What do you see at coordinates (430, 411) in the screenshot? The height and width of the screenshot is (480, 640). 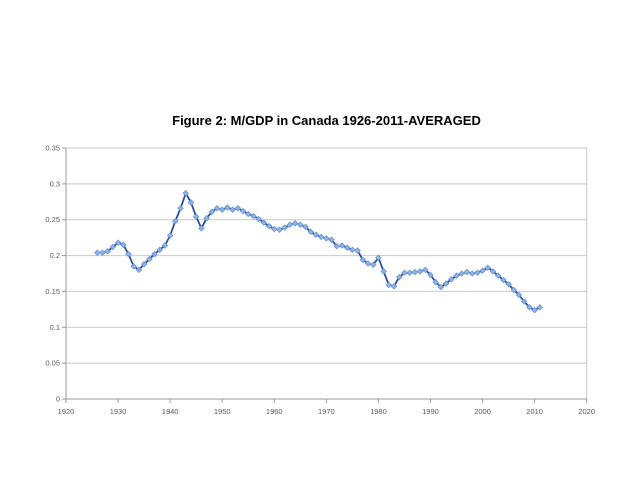 I see `x-tick-label: 1990` at bounding box center [430, 411].